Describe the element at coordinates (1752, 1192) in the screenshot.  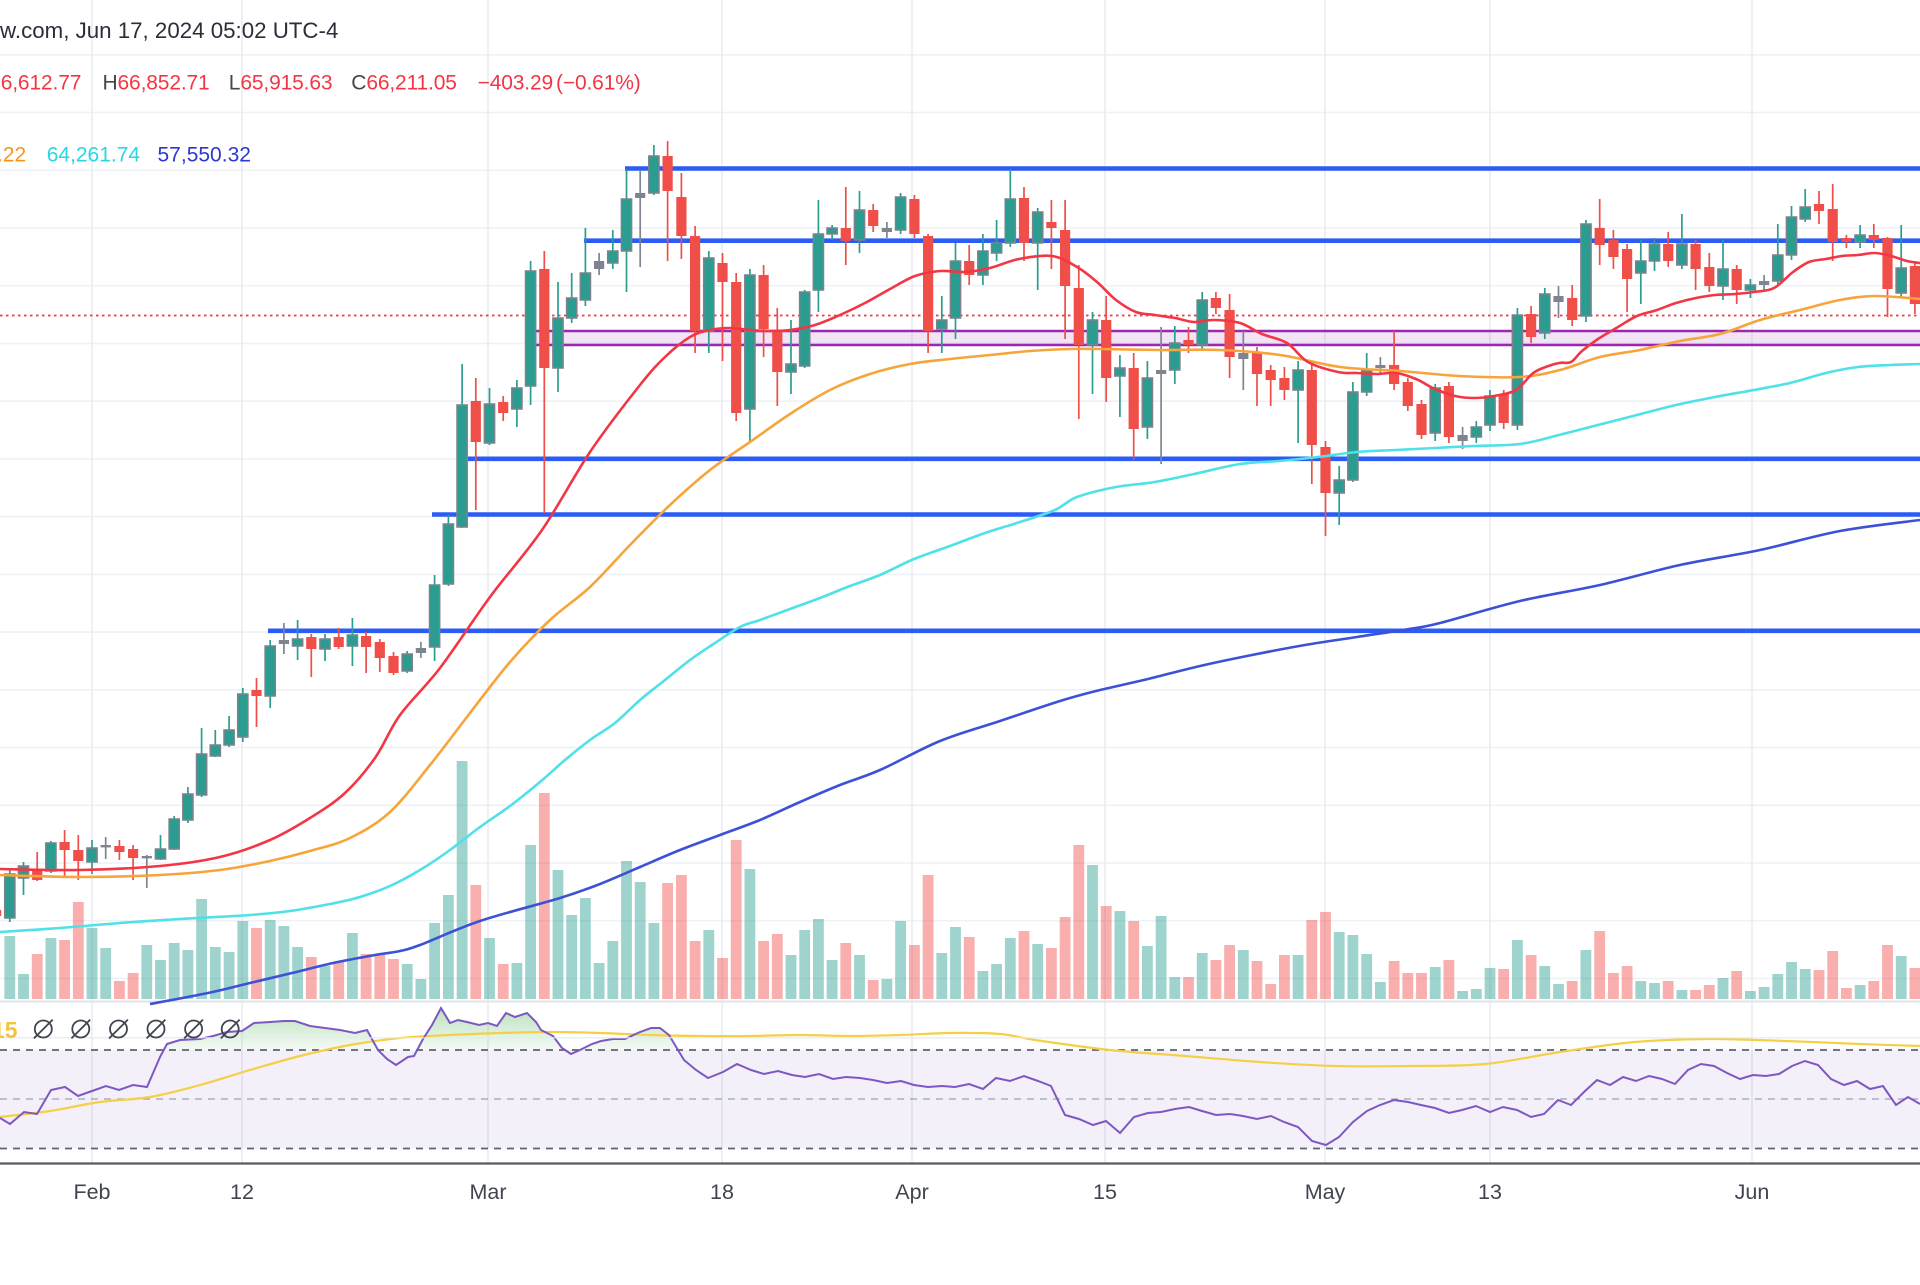
I see `svg-text: Jun` at that location.